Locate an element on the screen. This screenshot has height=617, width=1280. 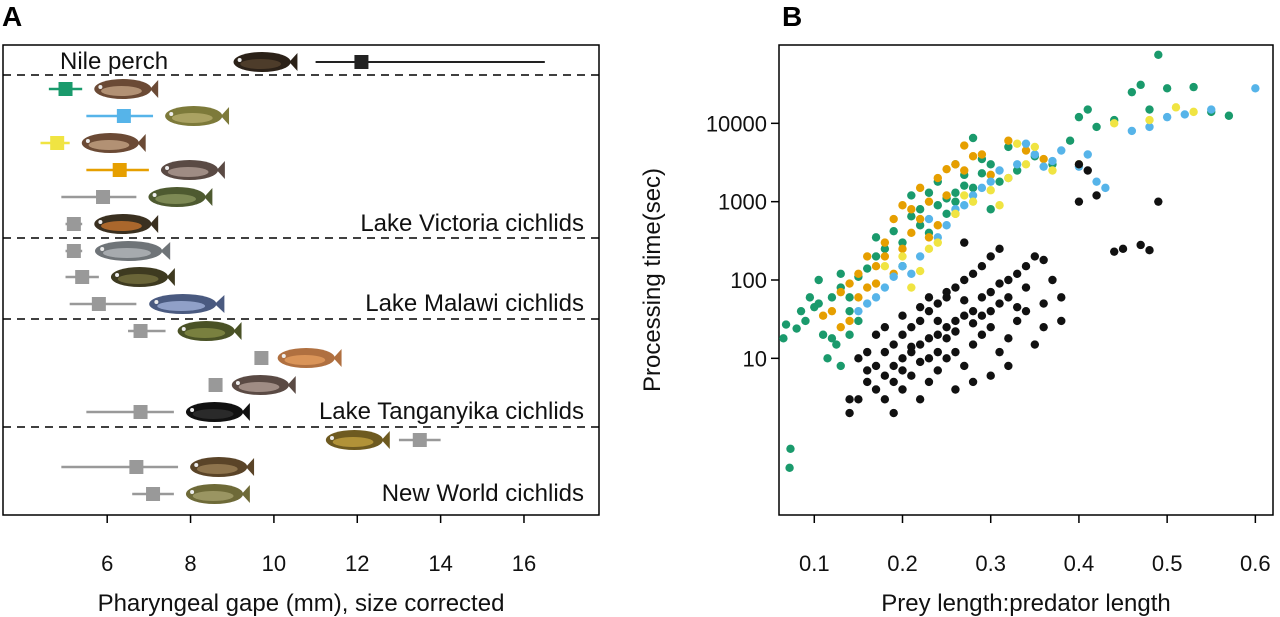
panel-a-letter: A is located at coordinates (12, 16).